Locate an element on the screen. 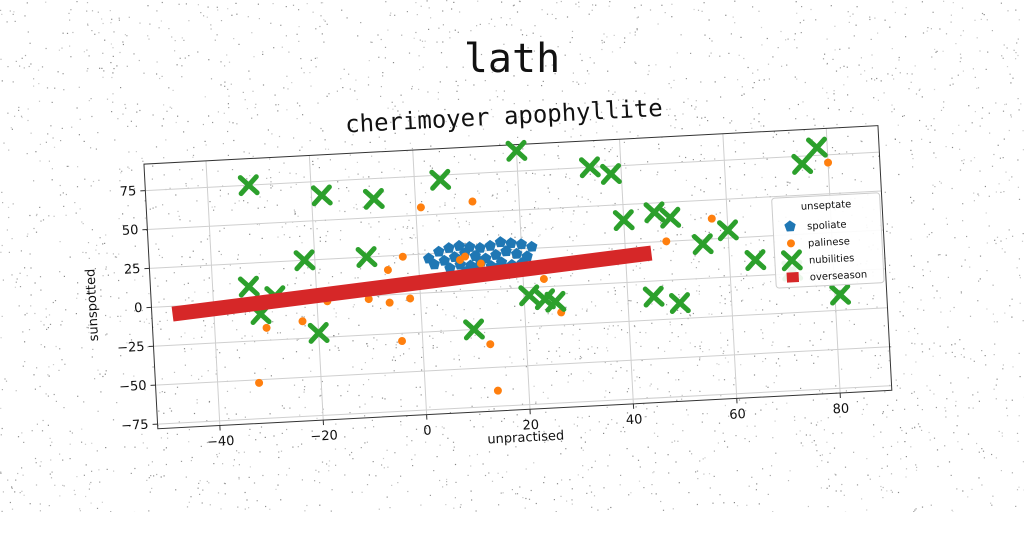  x-tick-label: 40 is located at coordinates (634, 420).